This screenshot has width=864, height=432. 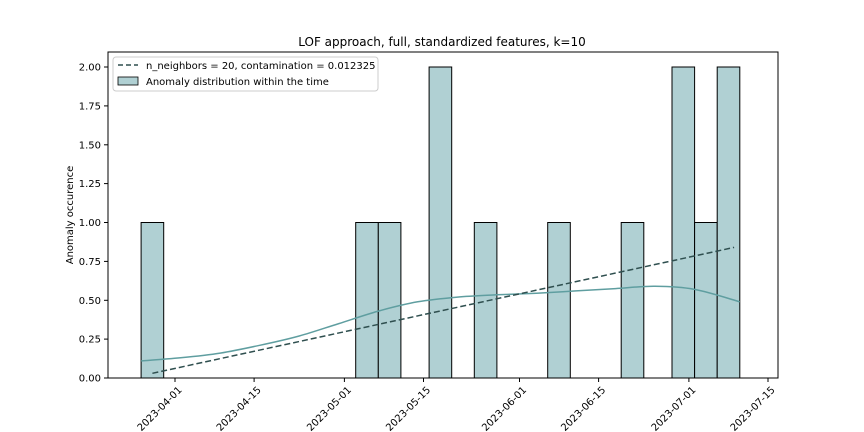 What do you see at coordinates (128, 81) in the screenshot?
I see `legend-hist-swatch` at bounding box center [128, 81].